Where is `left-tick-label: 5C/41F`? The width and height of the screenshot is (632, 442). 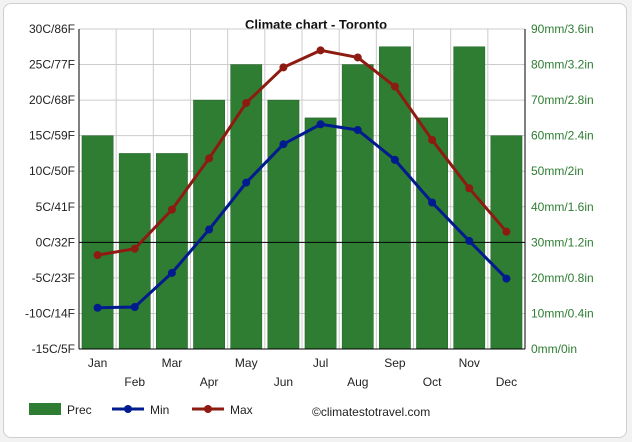
left-tick-label: 5C/41F is located at coordinates (55, 207).